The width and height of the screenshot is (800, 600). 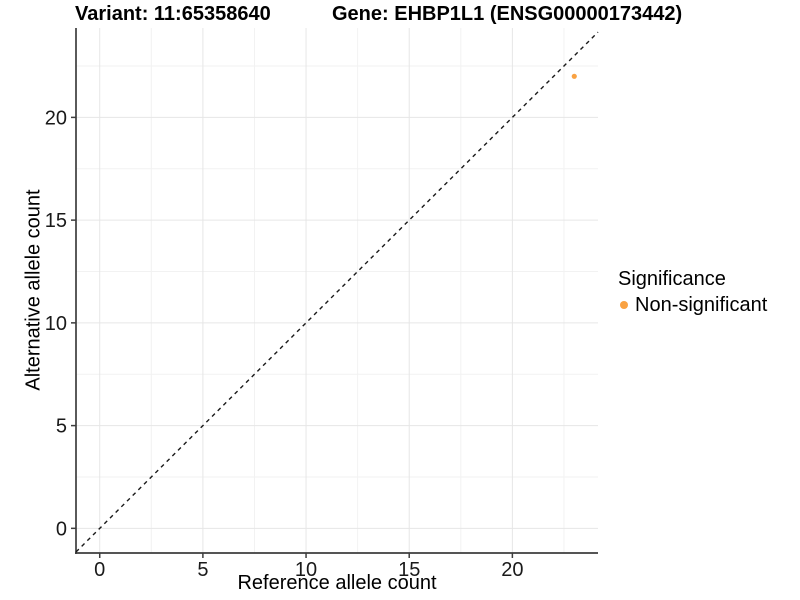 I want to click on y-axis-title: Alternative allele count, so click(x=33, y=290).